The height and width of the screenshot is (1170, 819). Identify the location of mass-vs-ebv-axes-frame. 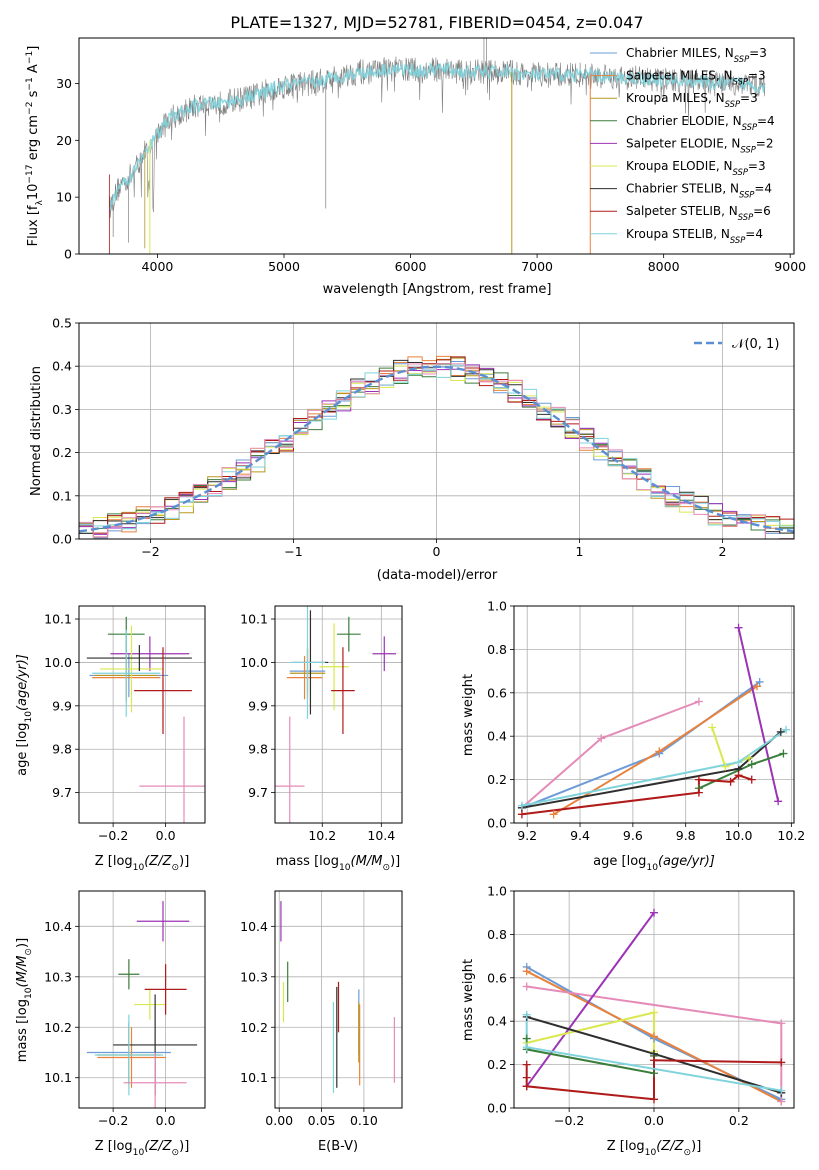
(338, 999).